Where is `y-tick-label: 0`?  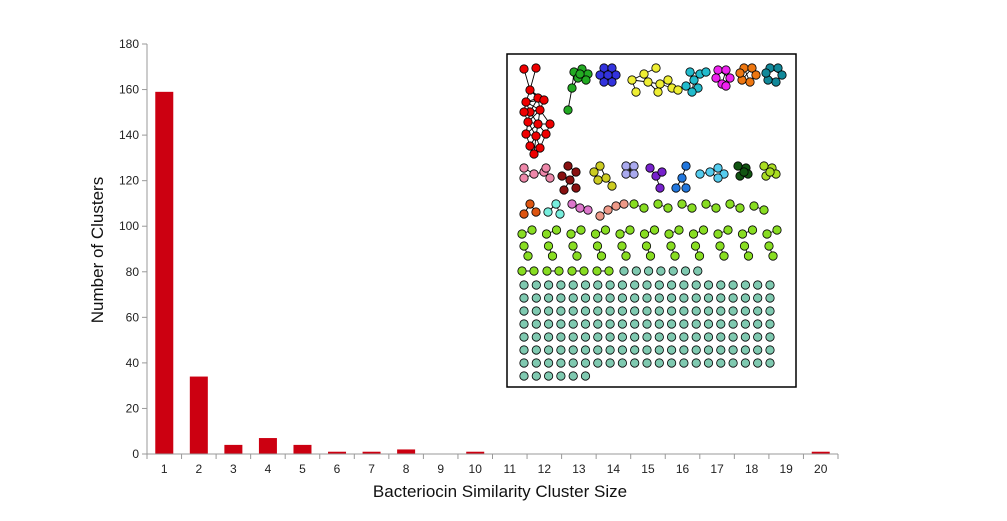 y-tick-label: 0 is located at coordinates (135, 454).